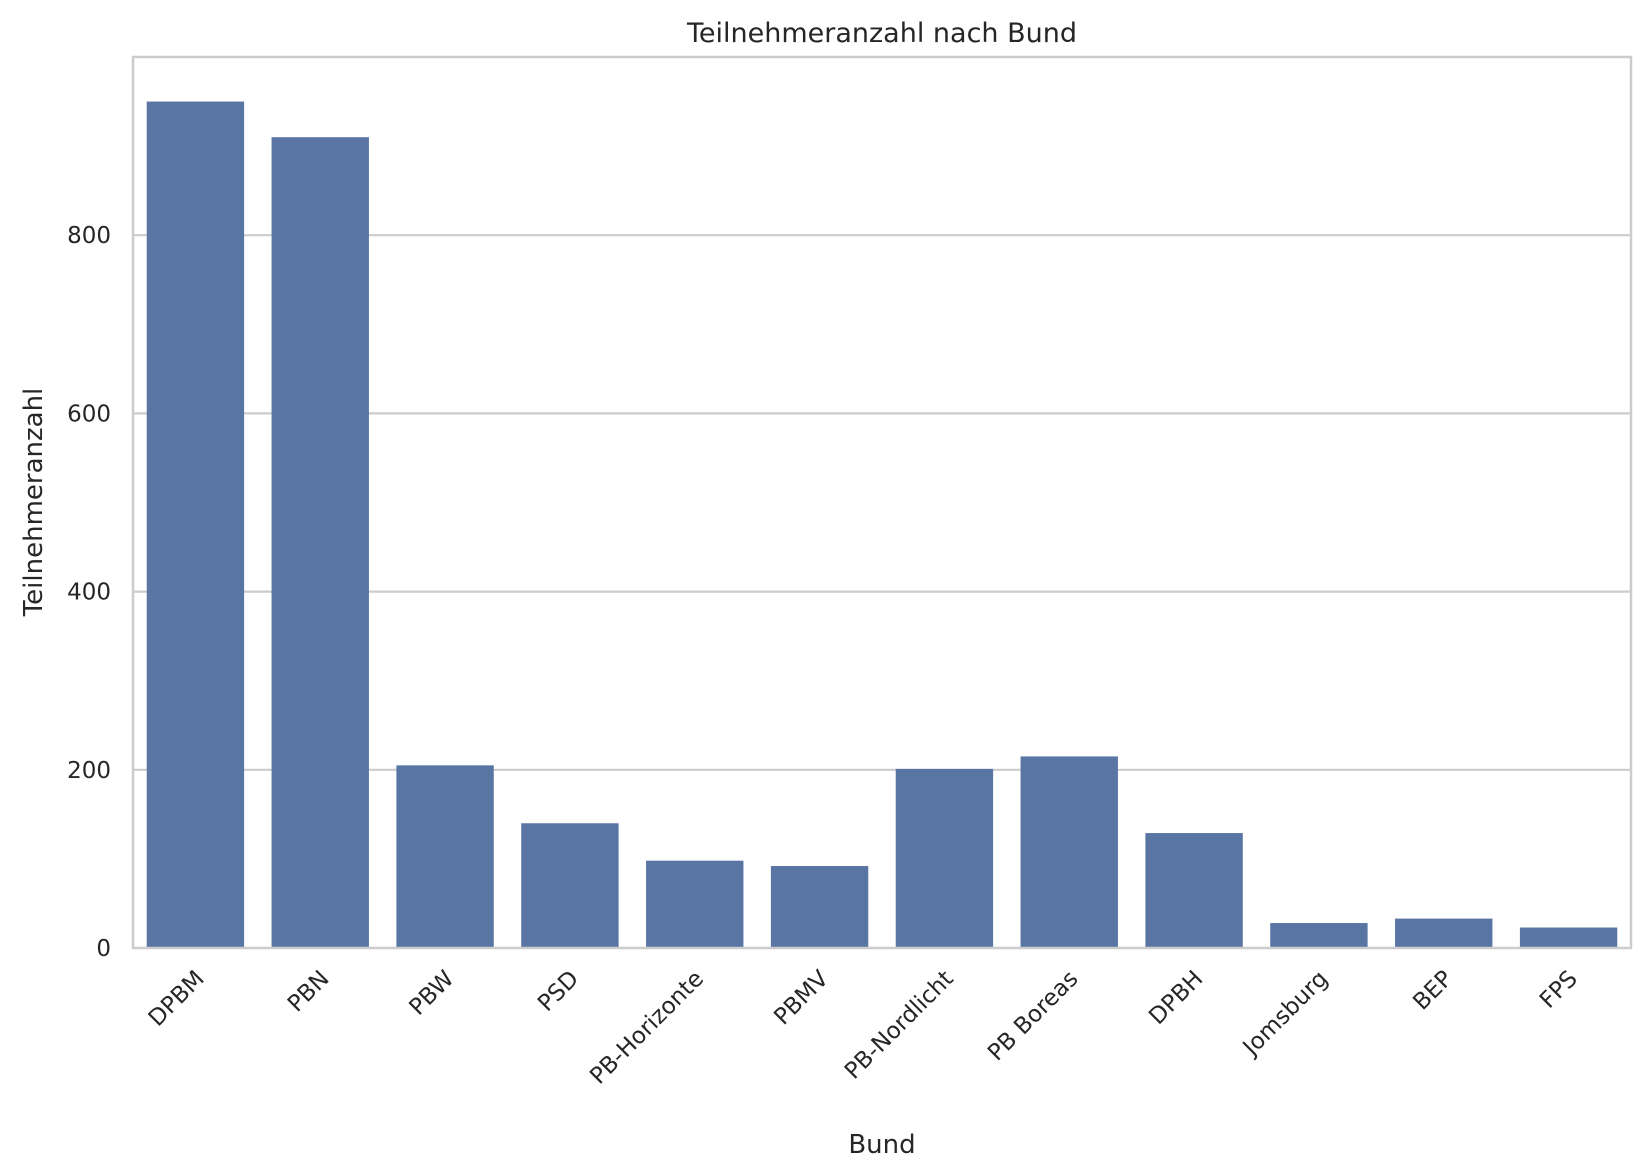 The image size is (1640, 1172). What do you see at coordinates (1285, 1014) in the screenshot?
I see `x-tick-label: Jomsburg` at bounding box center [1285, 1014].